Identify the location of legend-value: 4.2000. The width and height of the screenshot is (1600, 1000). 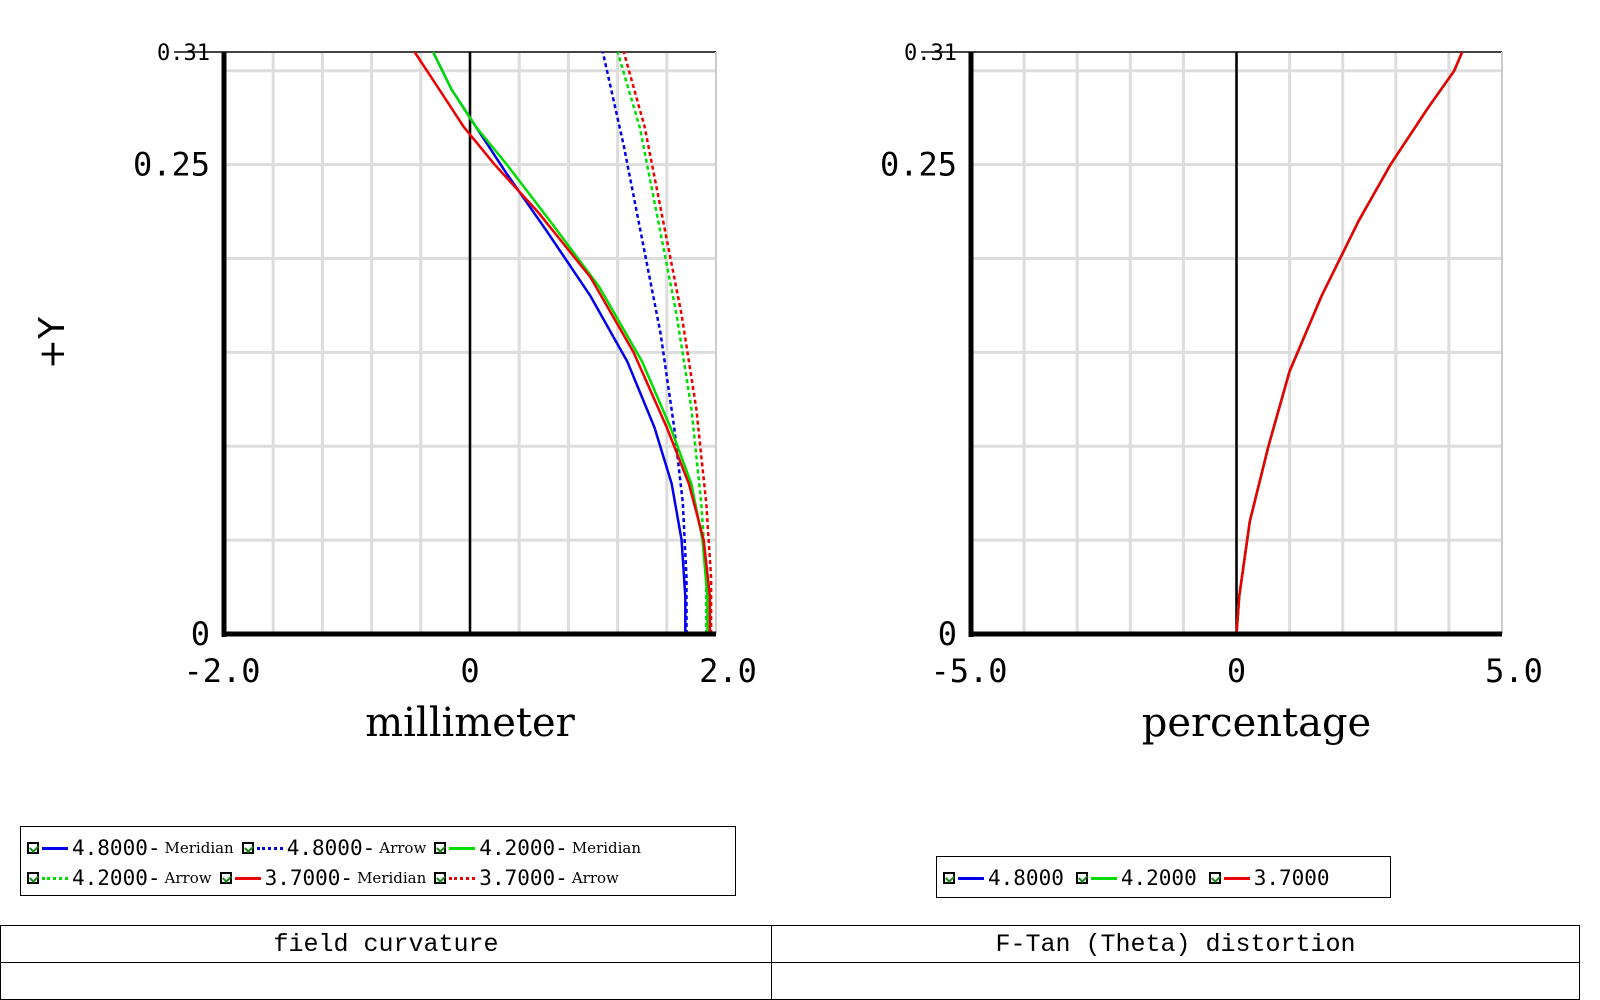
(1158, 878).